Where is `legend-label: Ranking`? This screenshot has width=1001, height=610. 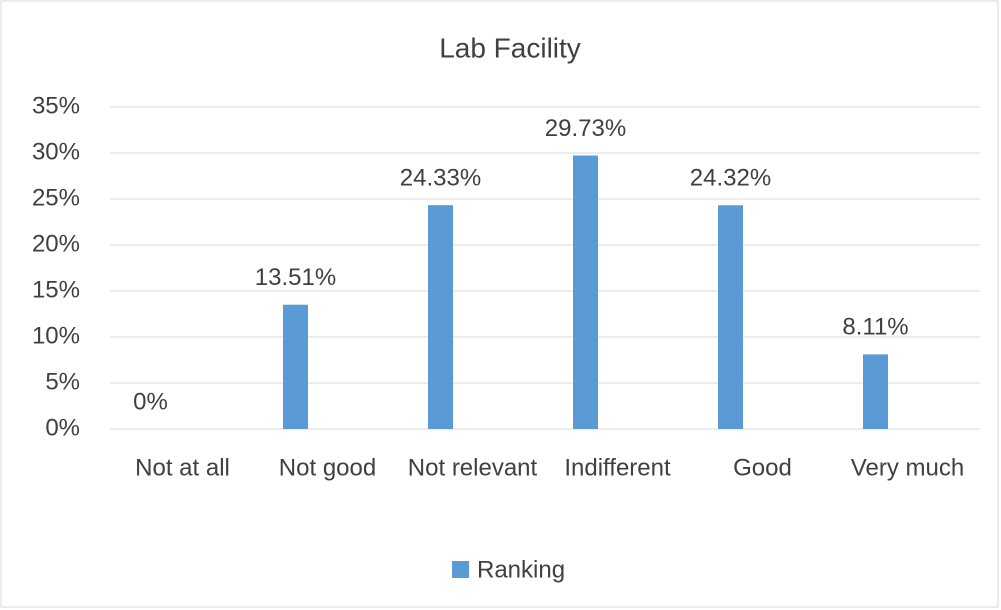
legend-label: Ranking is located at coordinates (521, 569).